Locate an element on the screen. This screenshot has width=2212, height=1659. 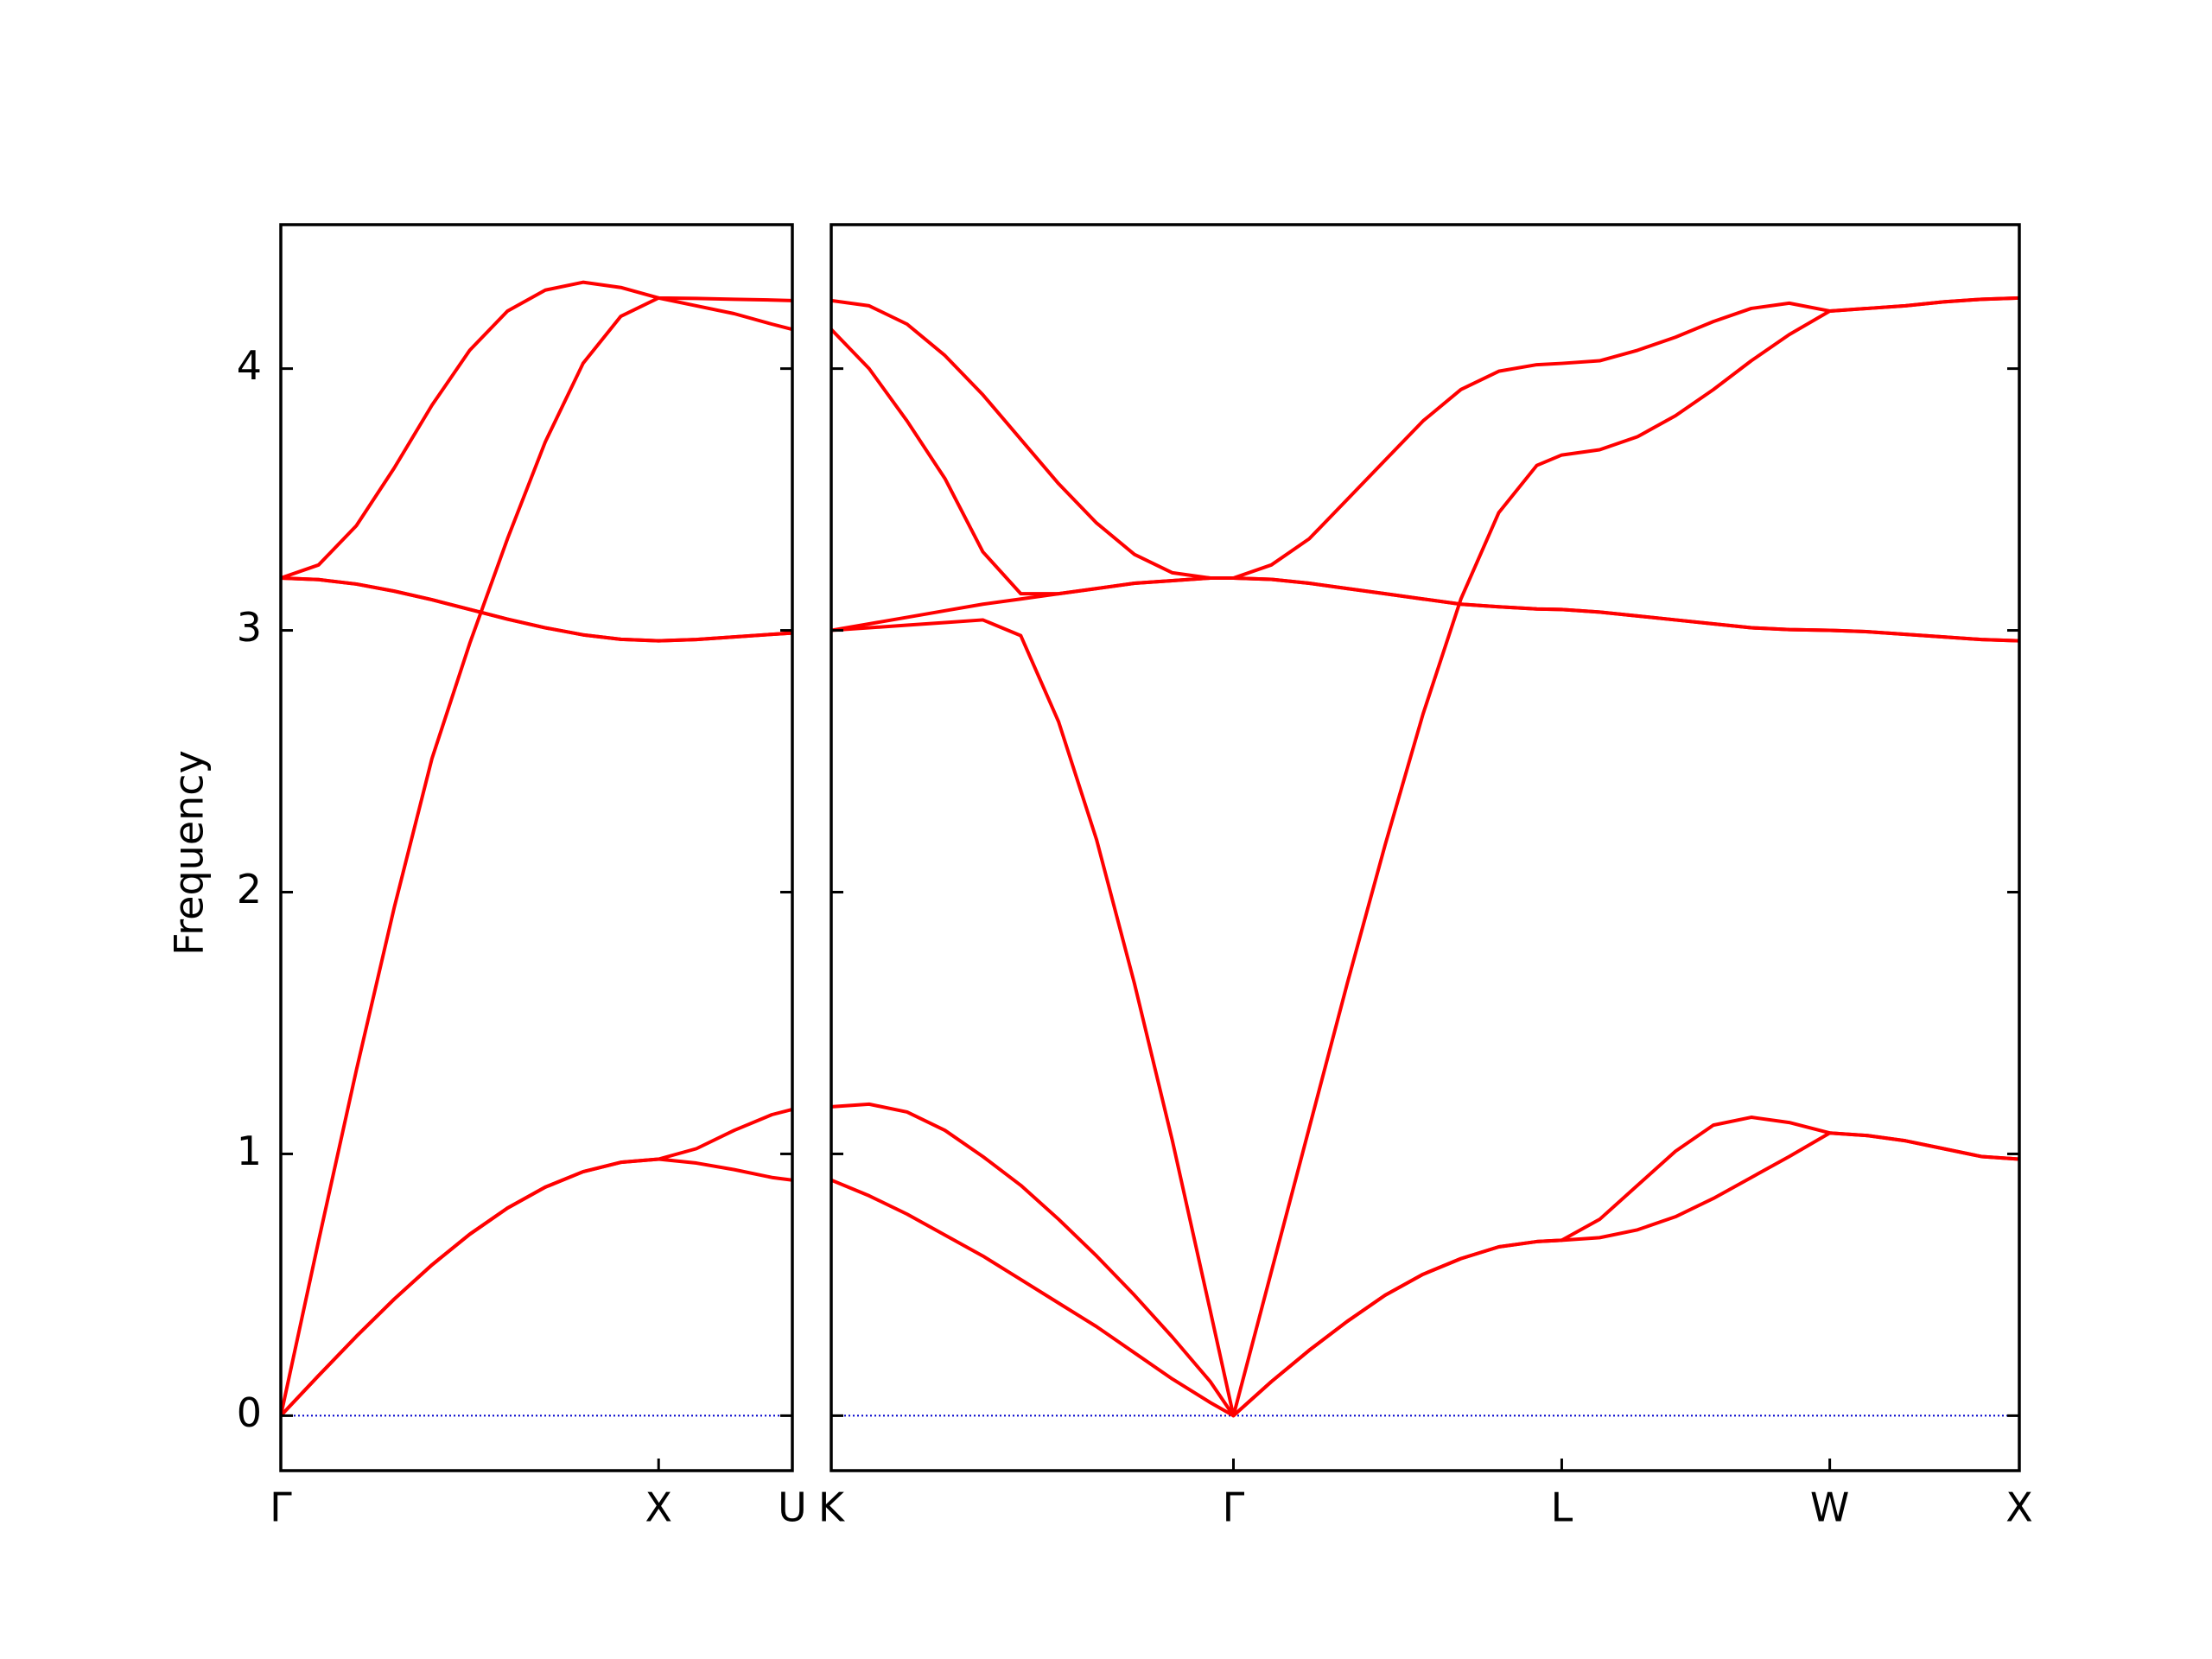
x-tick-label: K is located at coordinates (832, 1507).